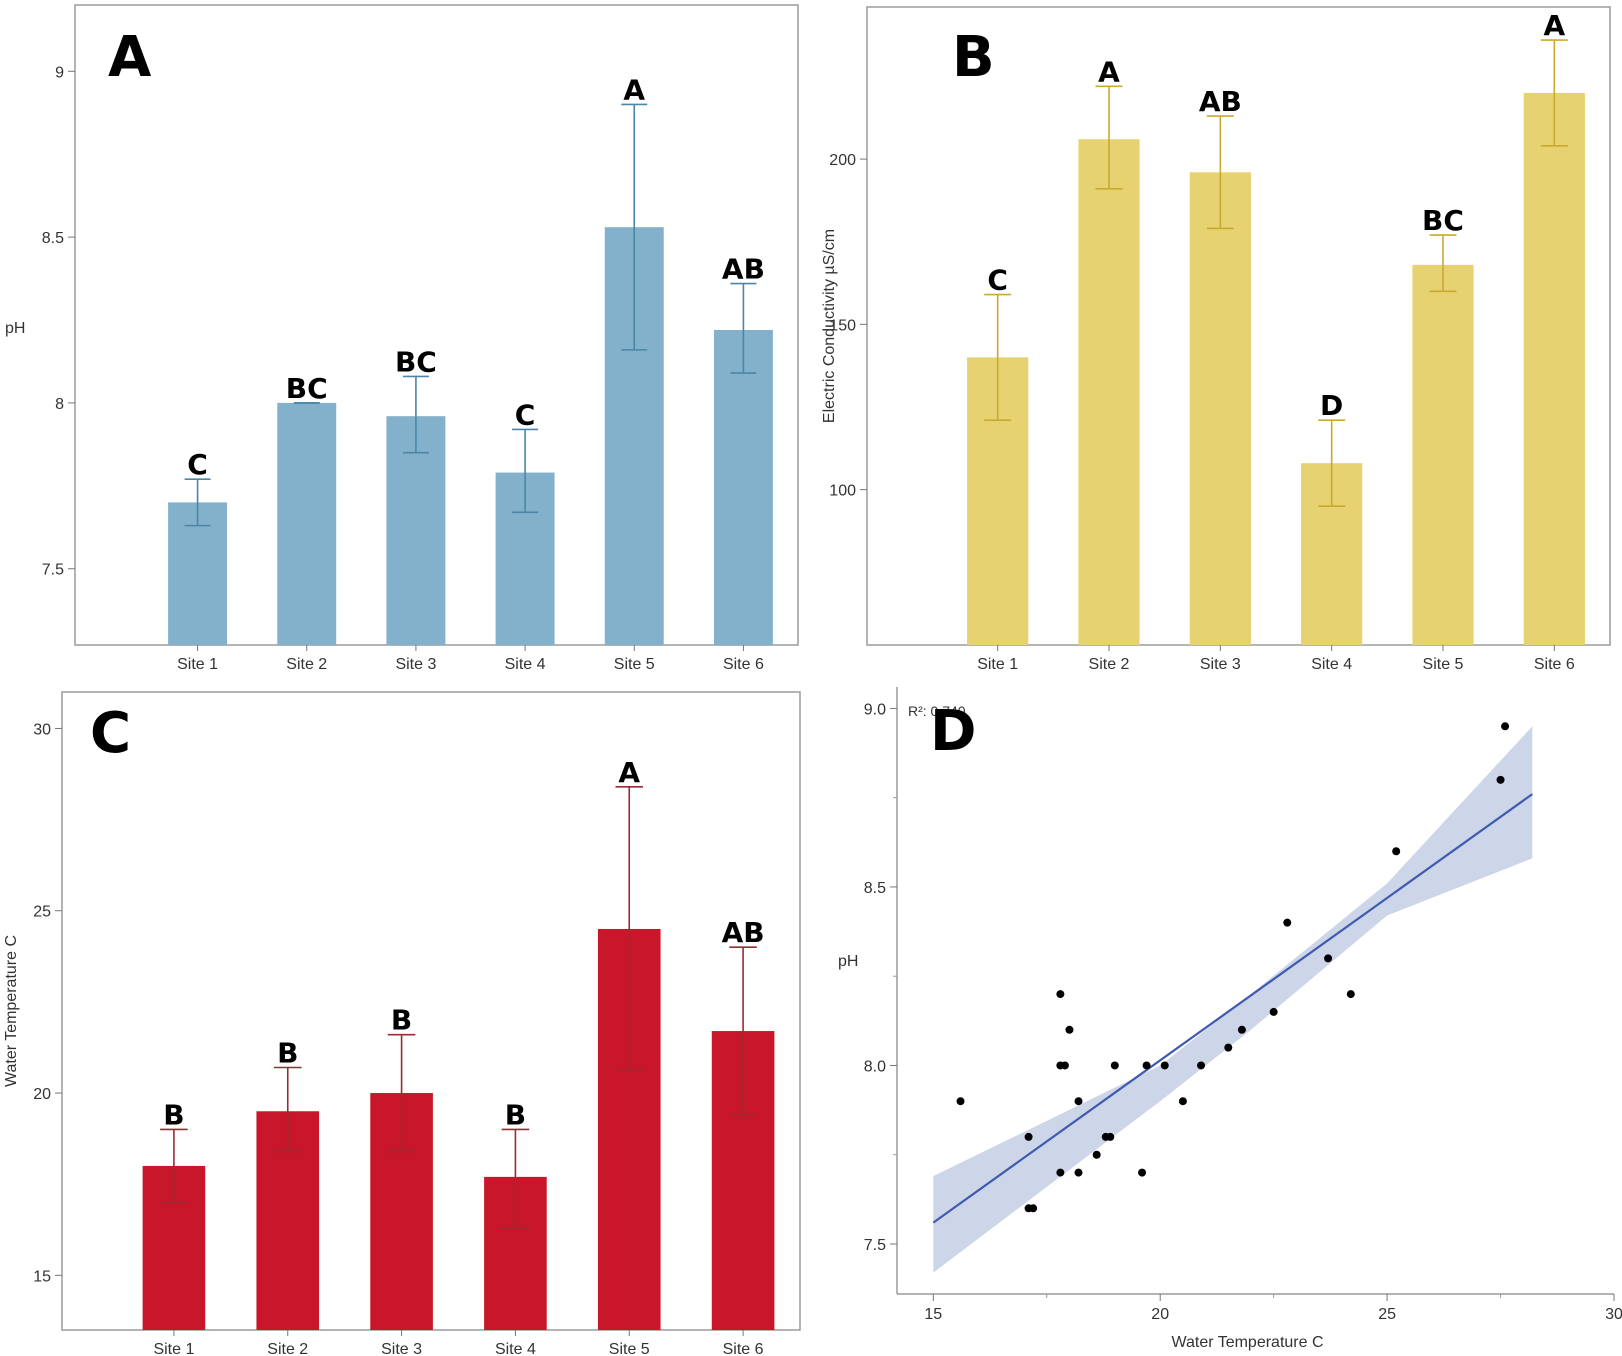  I want to click on y-tick-label: 8.0, so click(875, 1066).